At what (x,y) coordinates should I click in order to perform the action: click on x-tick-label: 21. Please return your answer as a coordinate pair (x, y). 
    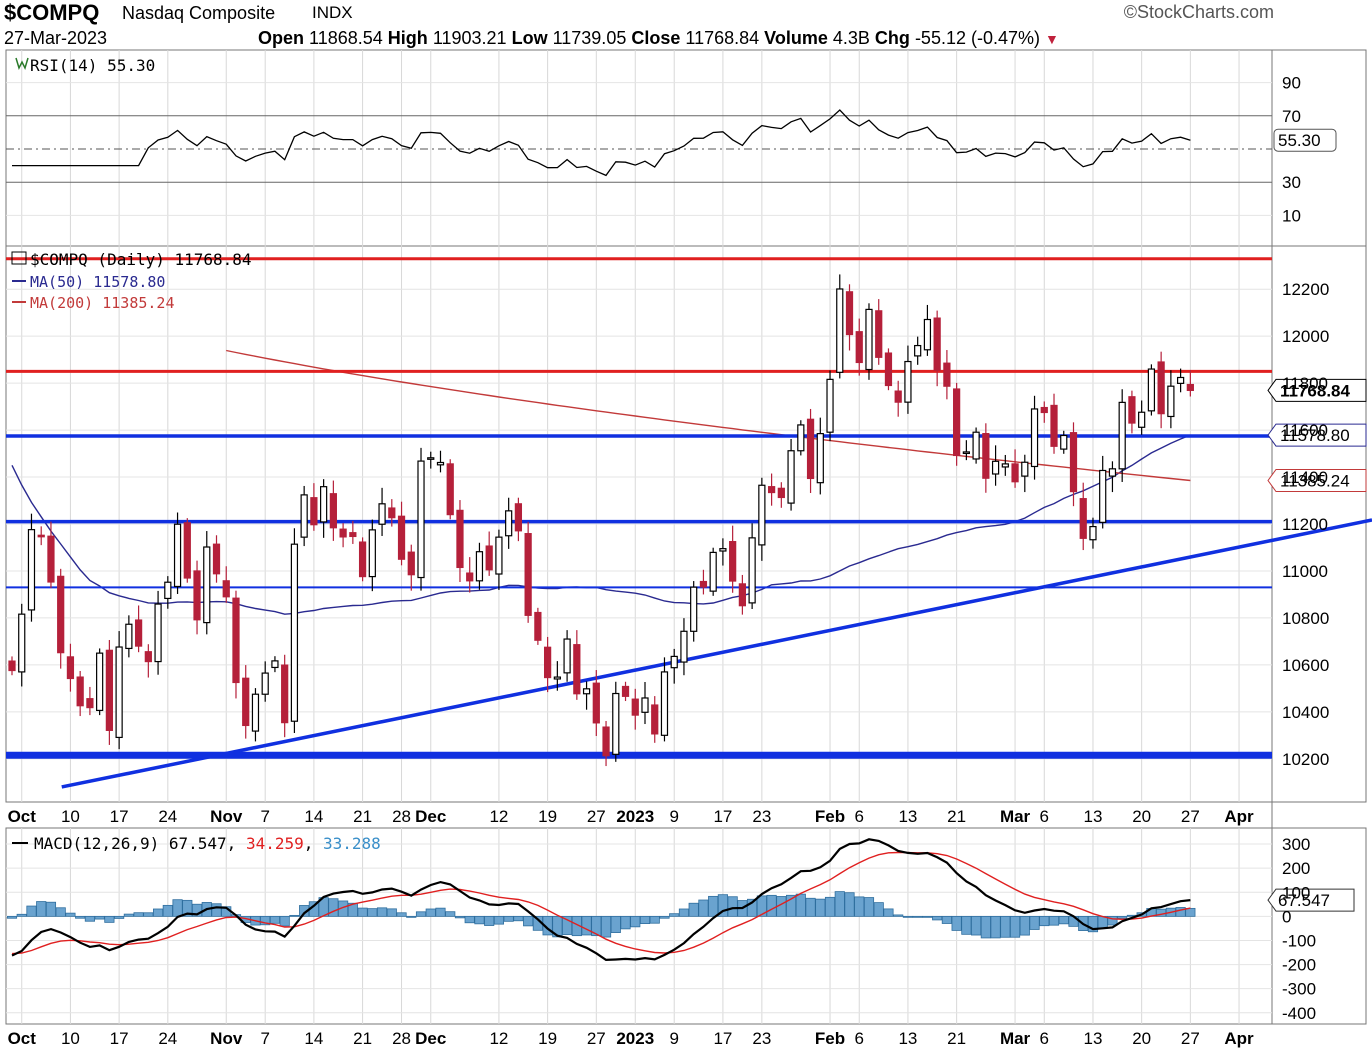
    Looking at the image, I should click on (362, 1038).